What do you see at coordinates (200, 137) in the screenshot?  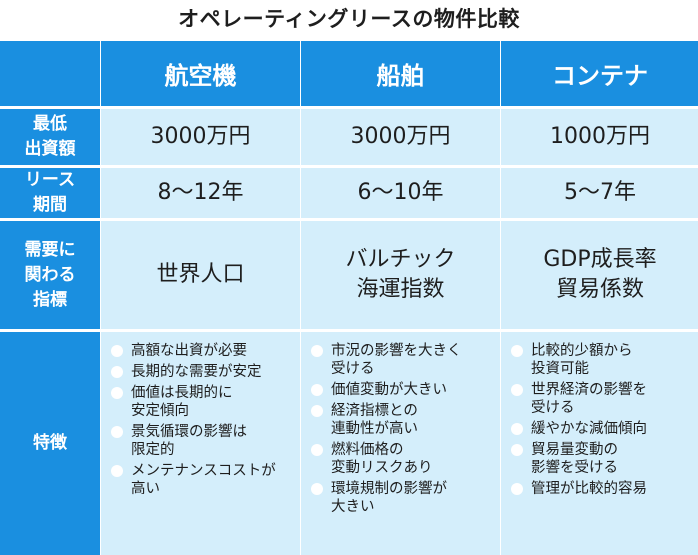 I see `min-investment-aircraft: 3000万円` at bounding box center [200, 137].